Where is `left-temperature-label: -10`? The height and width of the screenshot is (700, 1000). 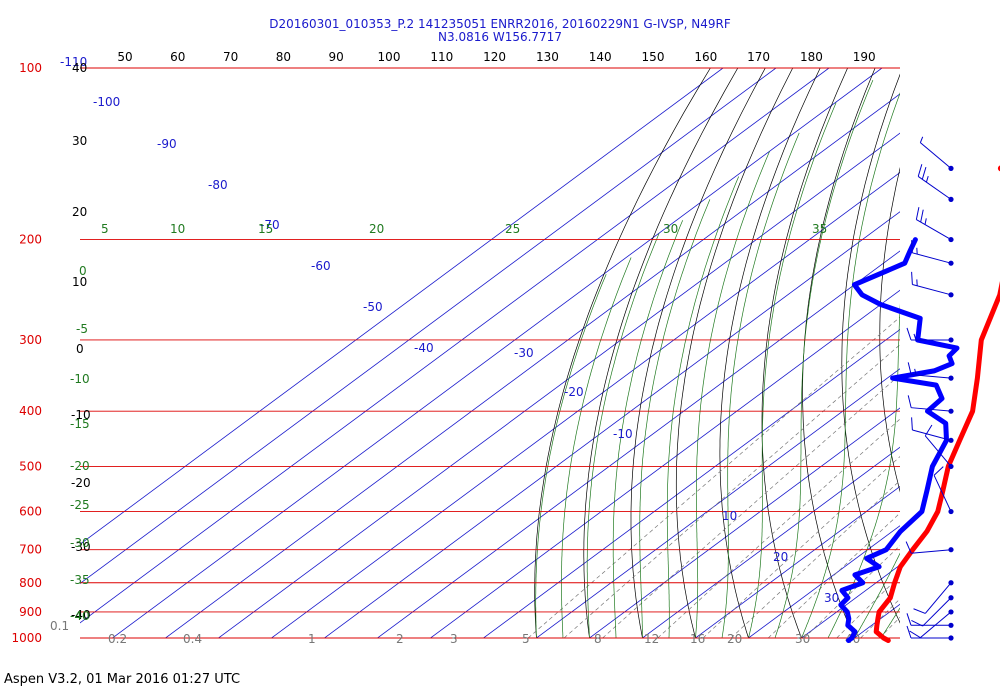 left-temperature-label: -10 is located at coordinates (81, 415).